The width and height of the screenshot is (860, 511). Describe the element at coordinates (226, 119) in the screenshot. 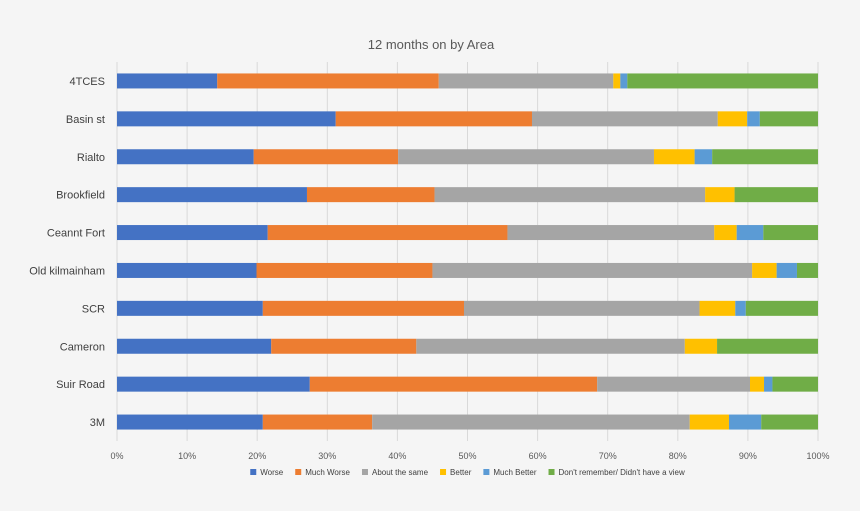

I see `bar-basin-st-worse` at that location.